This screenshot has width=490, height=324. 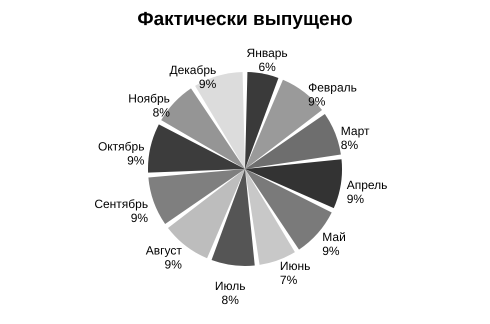 What do you see at coordinates (149, 98) in the screenshot?
I see `slice-label: Ноябрь` at bounding box center [149, 98].